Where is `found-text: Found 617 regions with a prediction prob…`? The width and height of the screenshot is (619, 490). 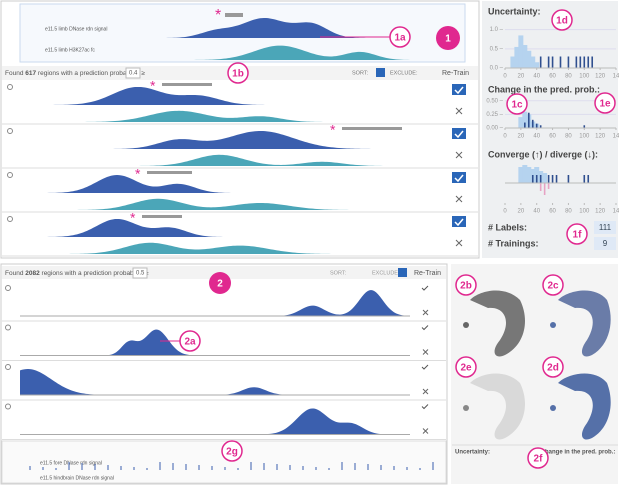 found-text: Found 617 regions with a prediction prob… is located at coordinates (75, 73).